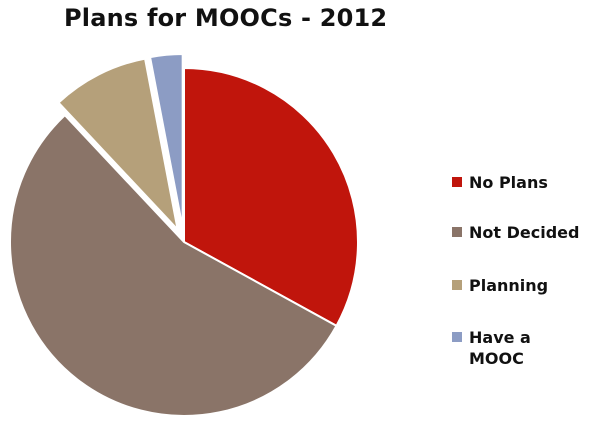 The width and height of the screenshot is (598, 425). I want to click on legend-swatch-no-plans, so click(457, 182).